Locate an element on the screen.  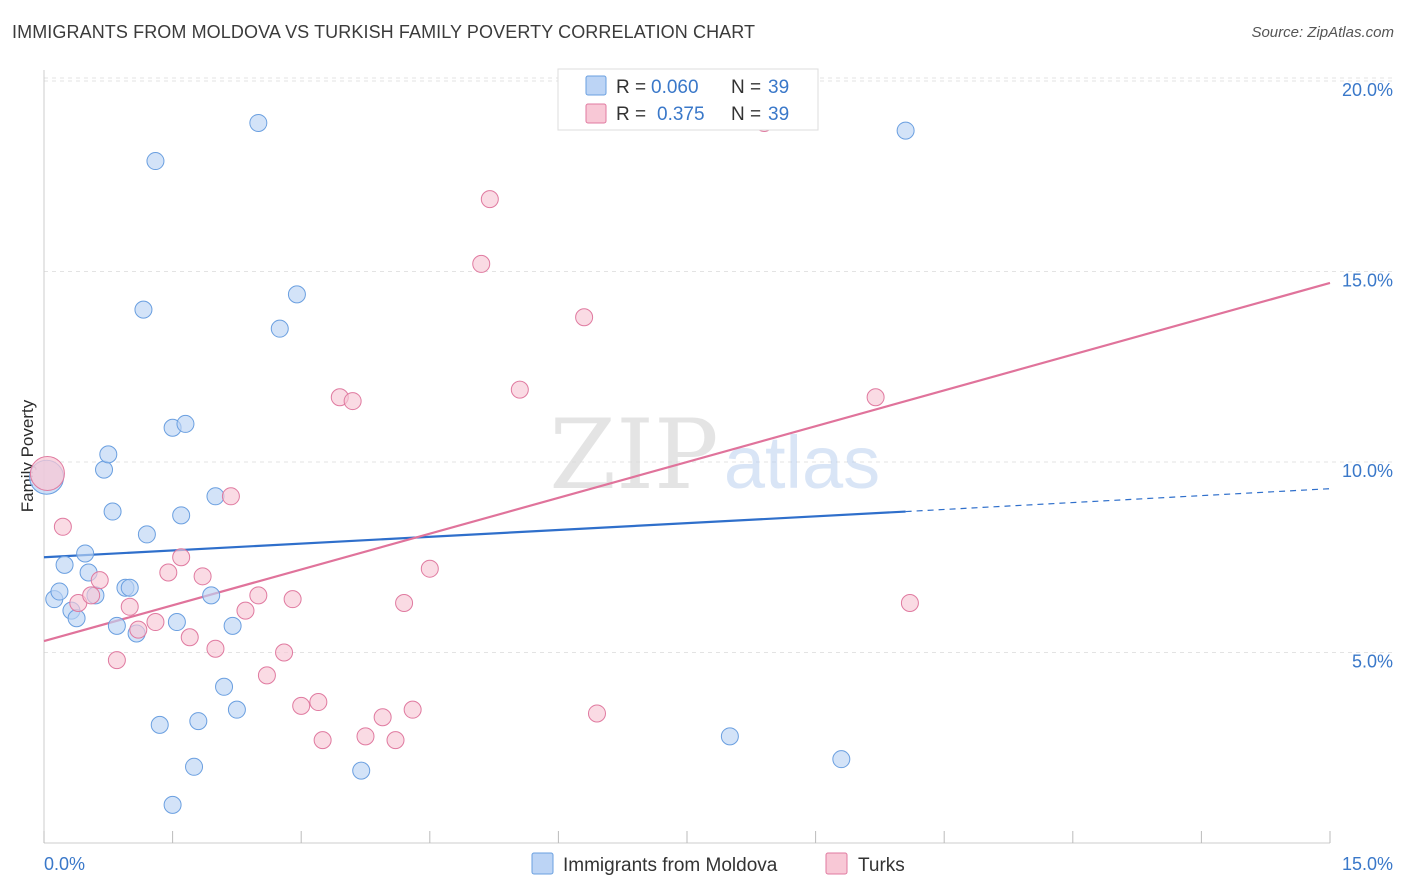
trend-line is located at coordinates (474, 534).